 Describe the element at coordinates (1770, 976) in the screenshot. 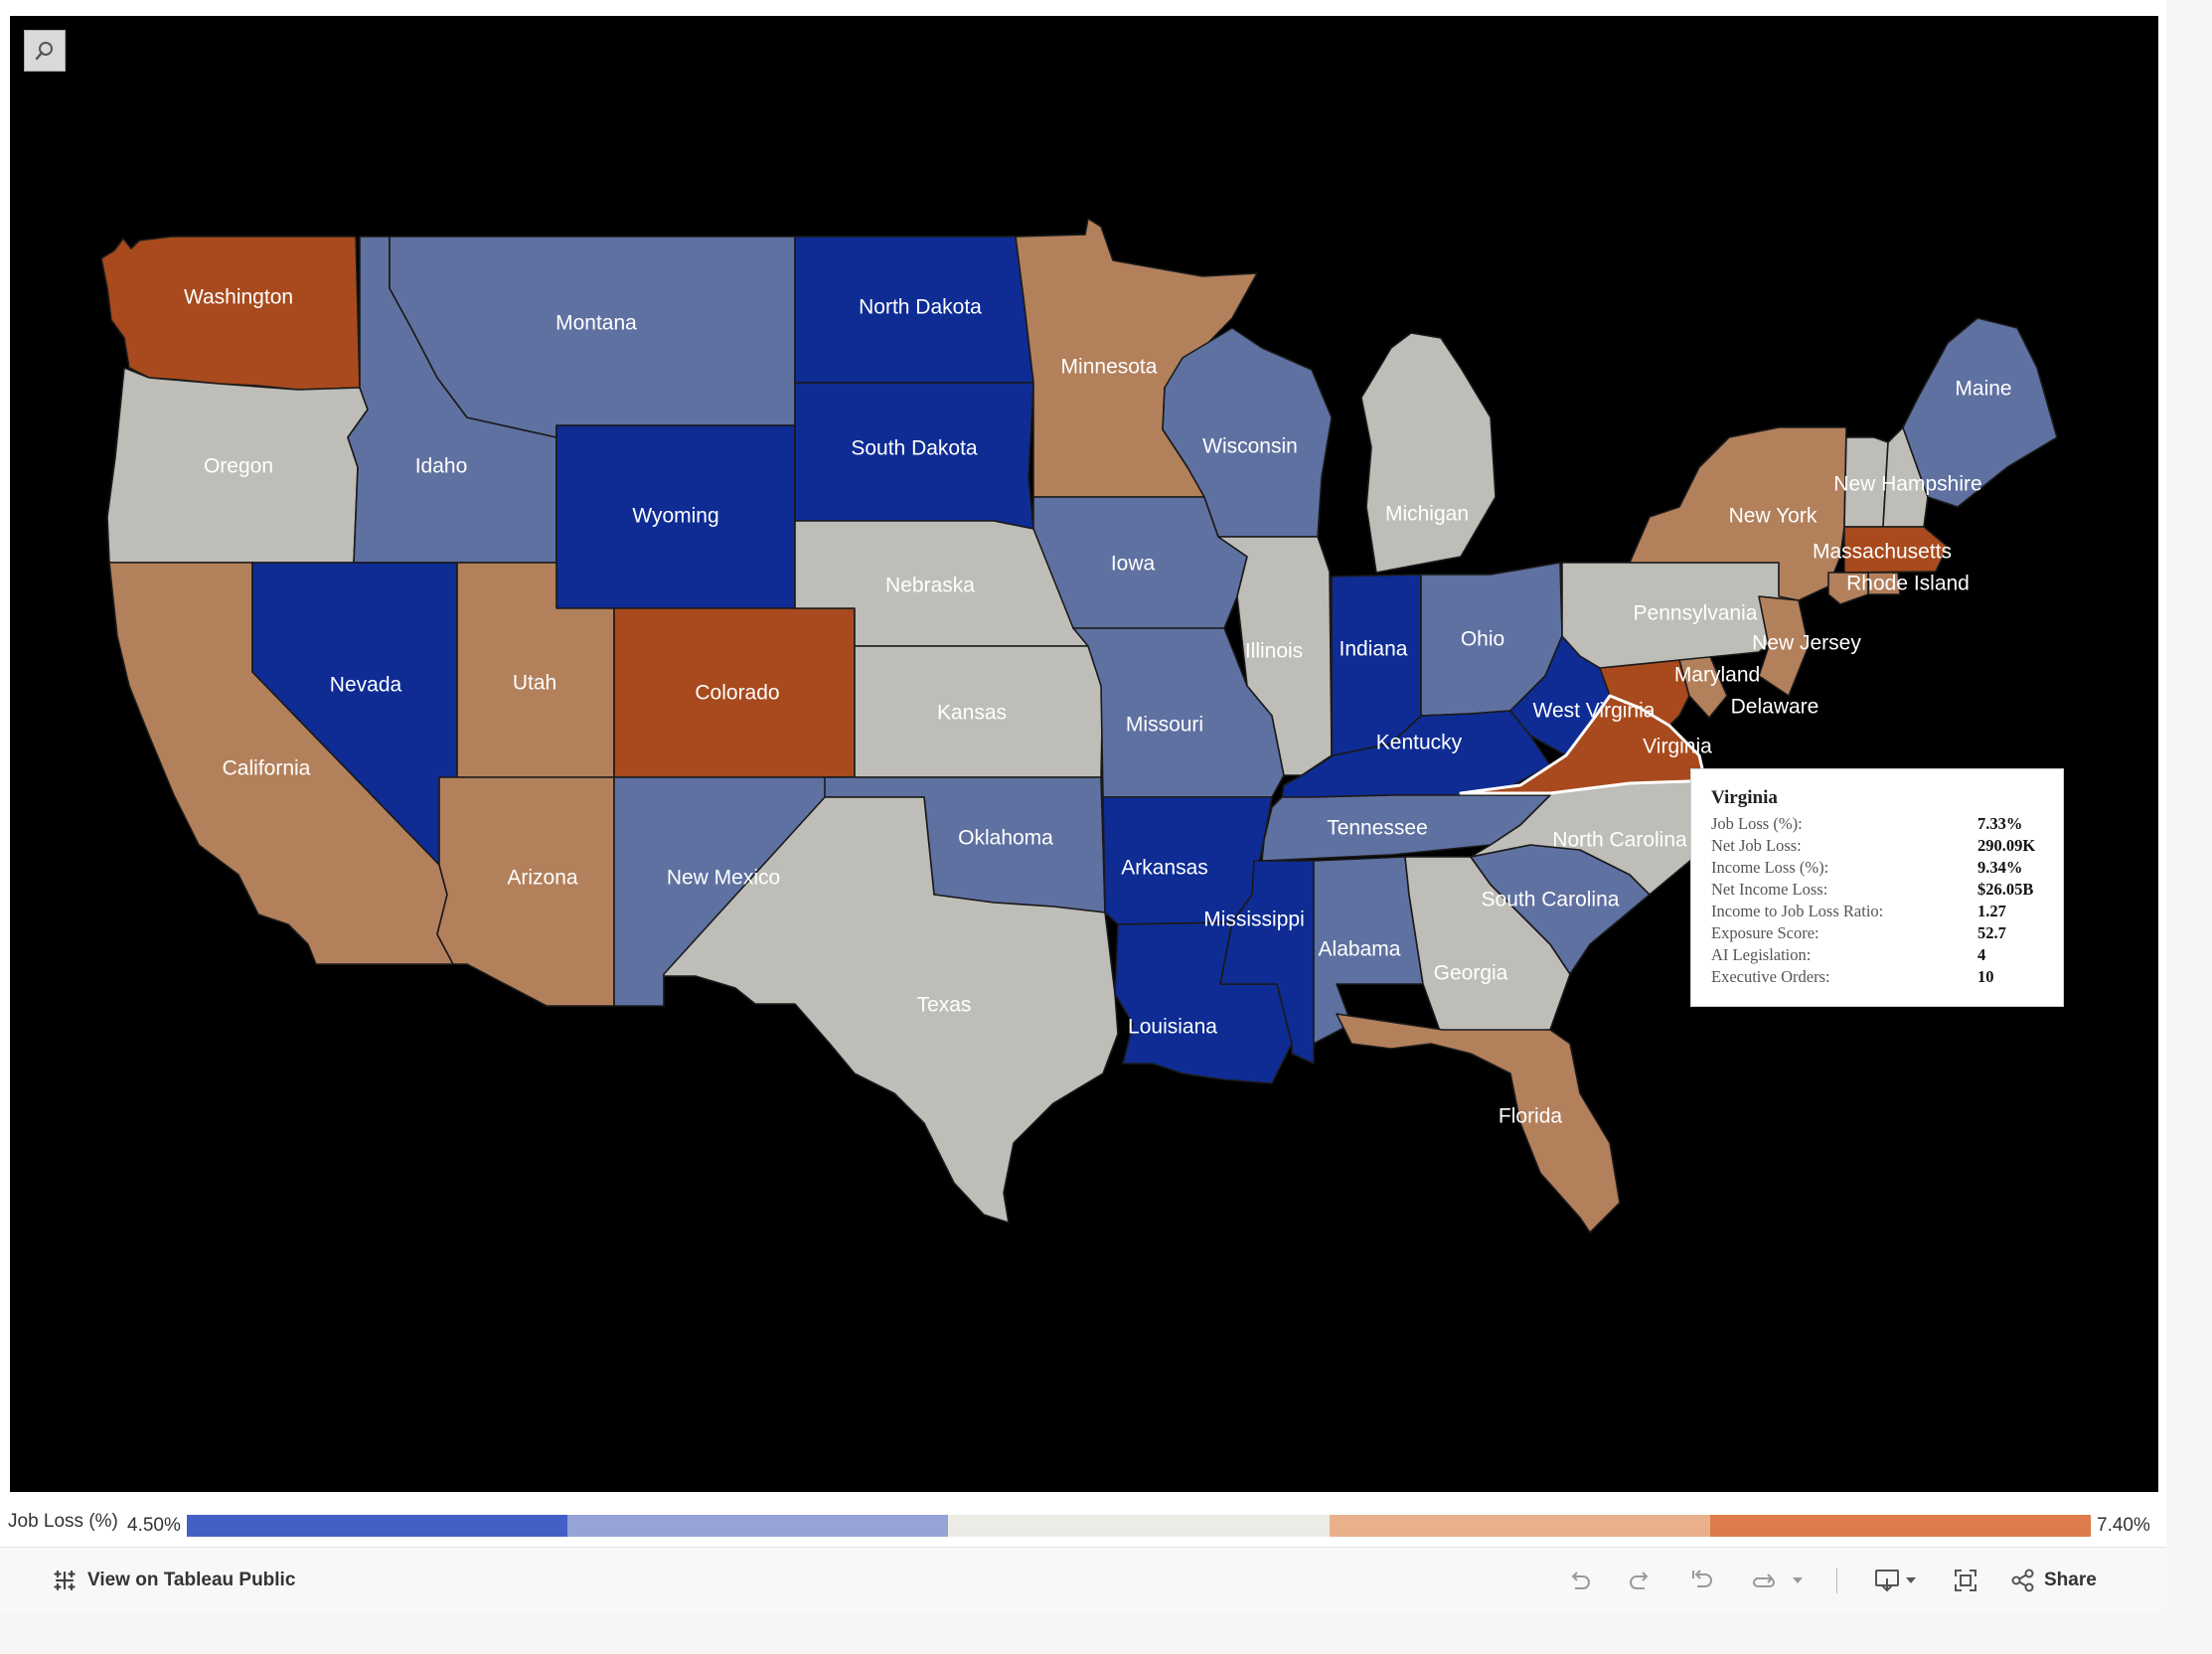

I see `tooltip-row-label: Executive Orders:` at that location.